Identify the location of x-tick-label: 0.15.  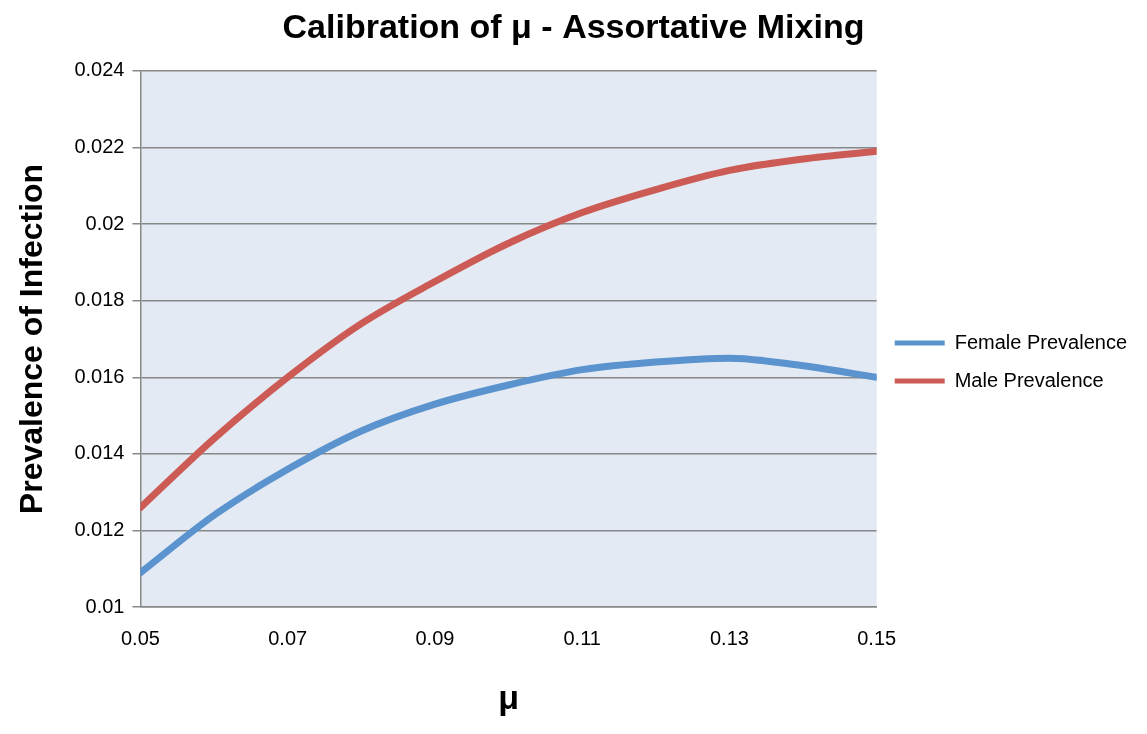
(877, 637).